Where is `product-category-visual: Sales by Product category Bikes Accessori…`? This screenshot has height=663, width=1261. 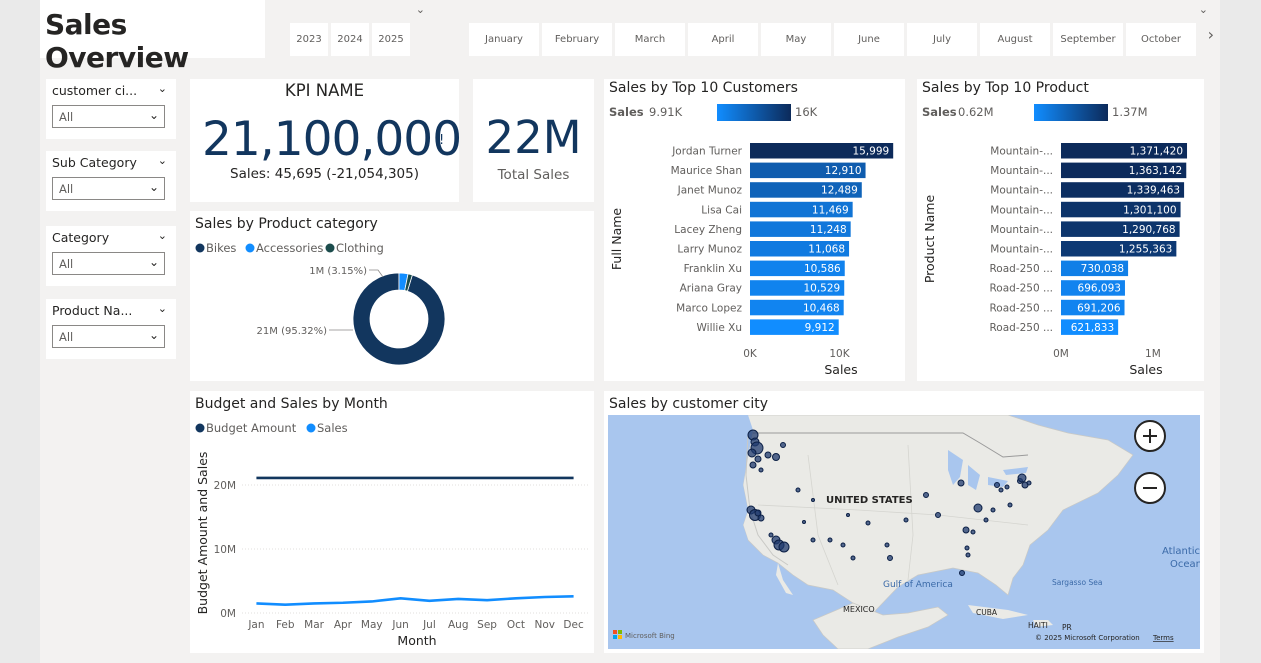 product-category-visual: Sales by Product category Bikes Accessori… is located at coordinates (392, 296).